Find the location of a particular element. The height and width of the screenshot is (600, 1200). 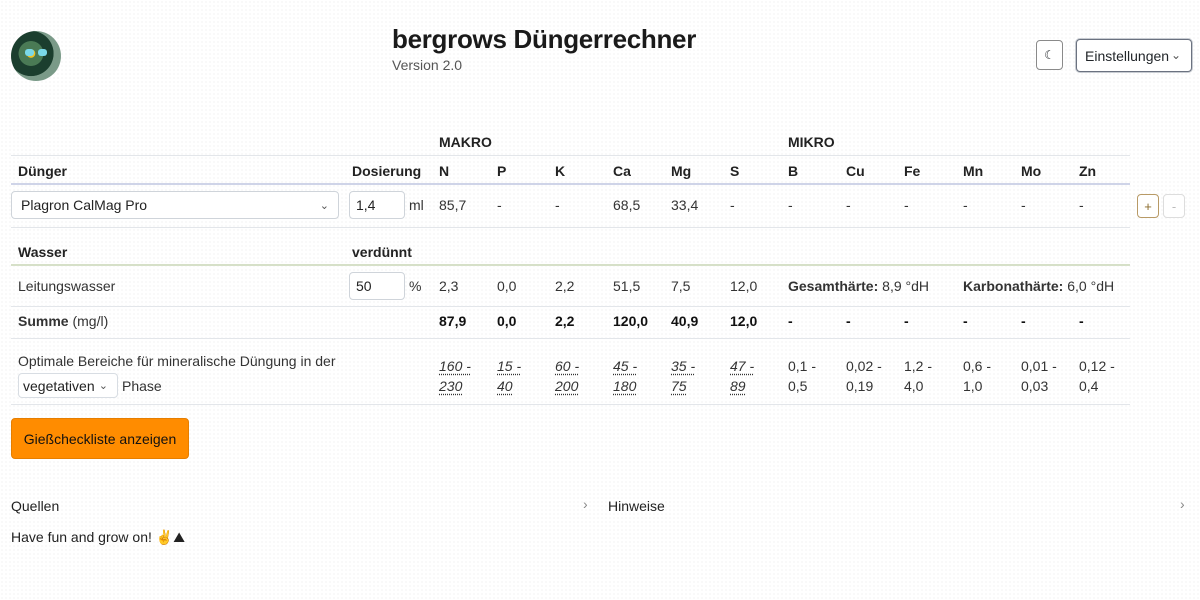

karbonathaerte-label: Karbonathärte: is located at coordinates (1013, 286).